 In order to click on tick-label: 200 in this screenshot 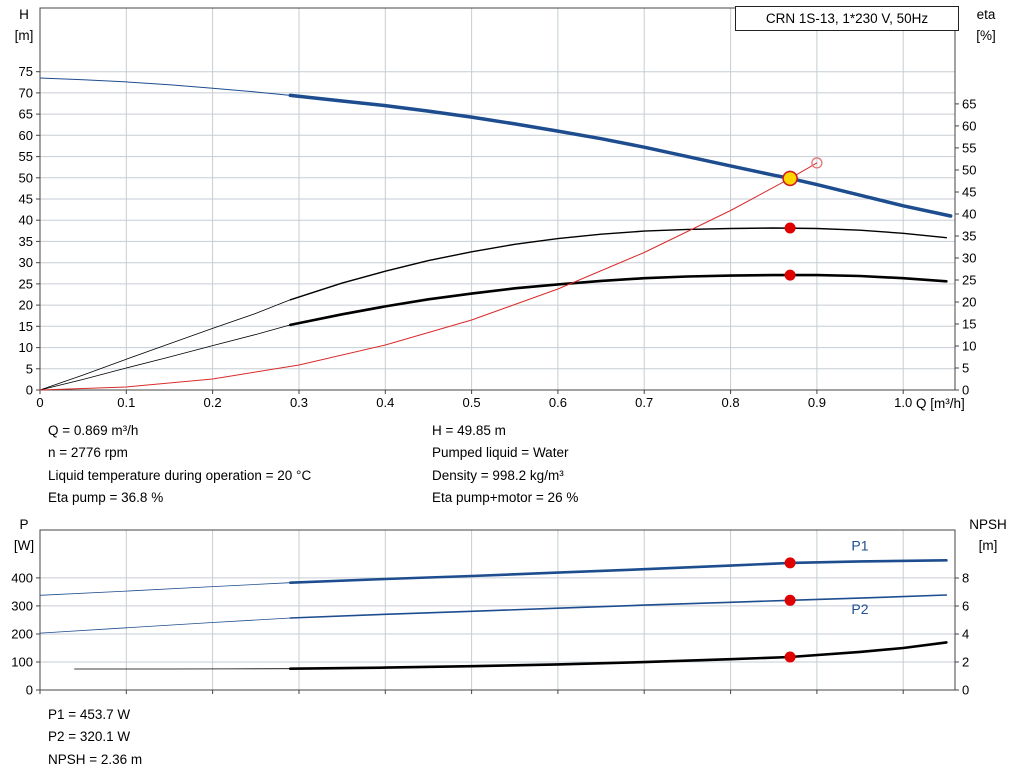, I will do `click(22, 634)`.